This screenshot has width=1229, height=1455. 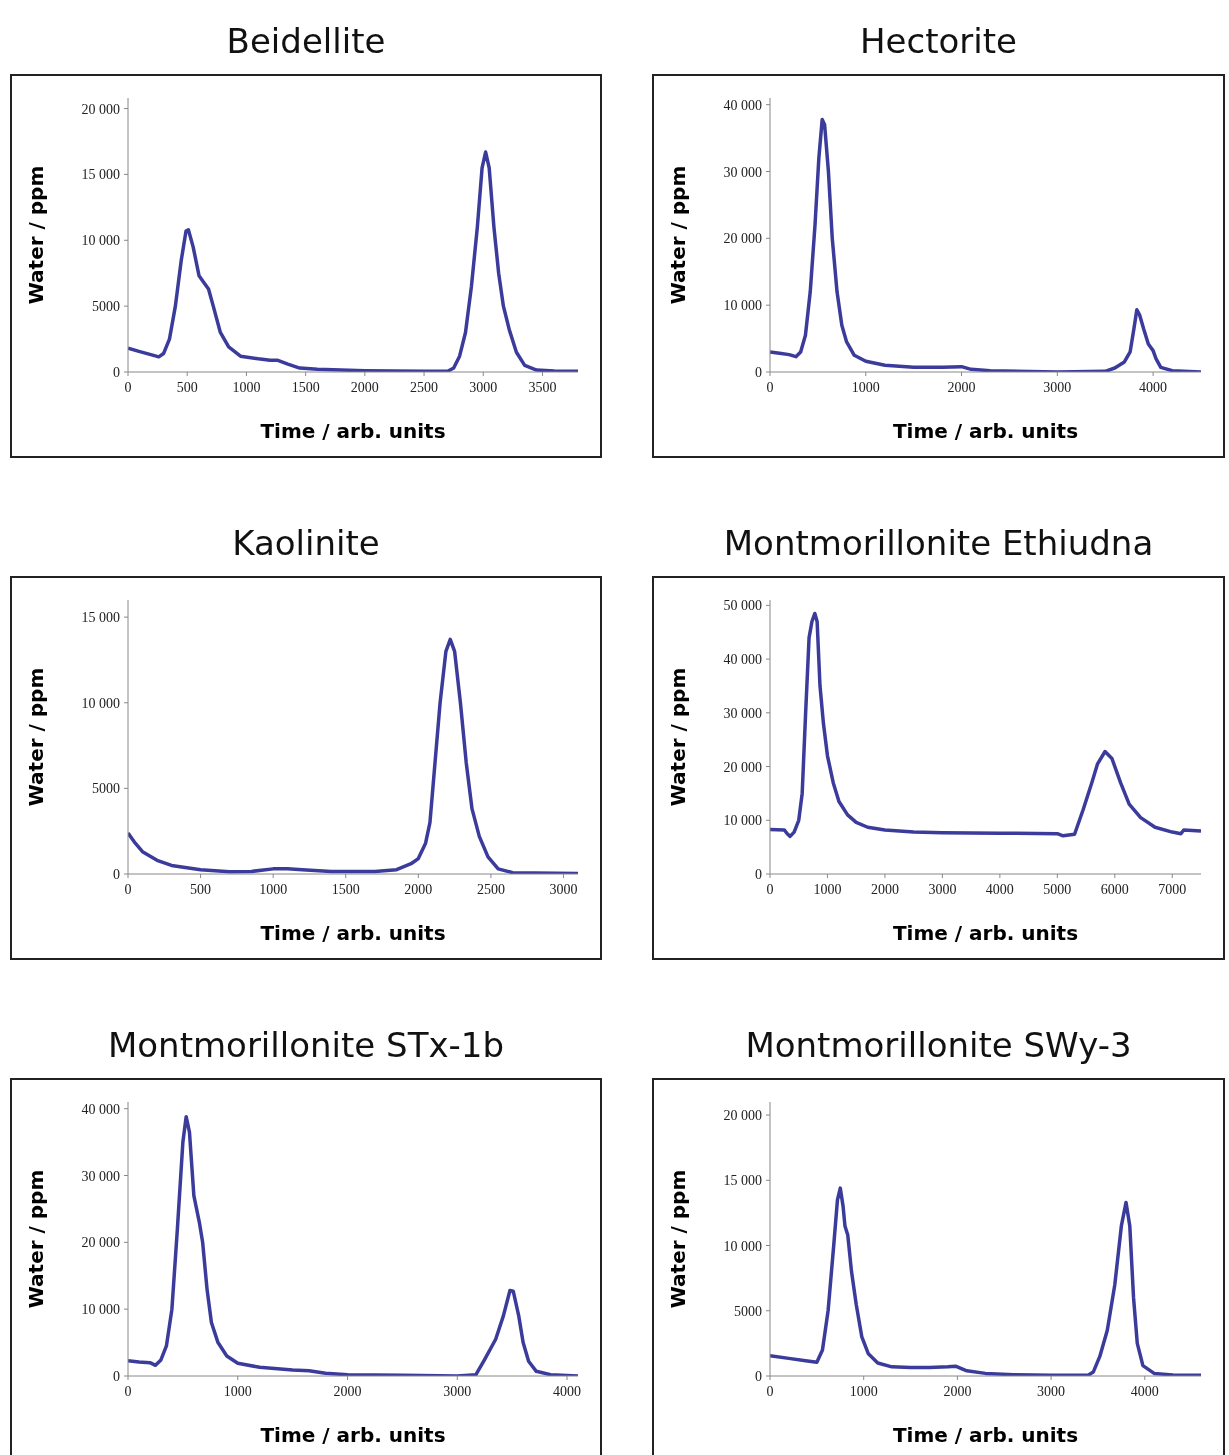 What do you see at coordinates (1057, 889) in the screenshot?
I see `x-tick-label: 5000` at bounding box center [1057, 889].